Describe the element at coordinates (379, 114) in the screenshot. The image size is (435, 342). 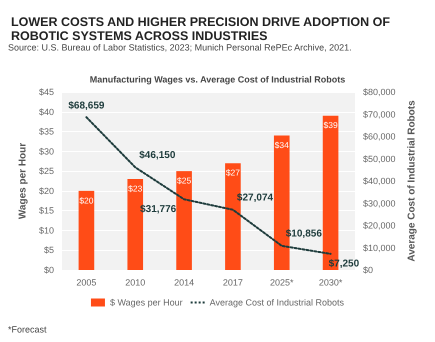
I see `y2-tick-label: $70,000` at that location.